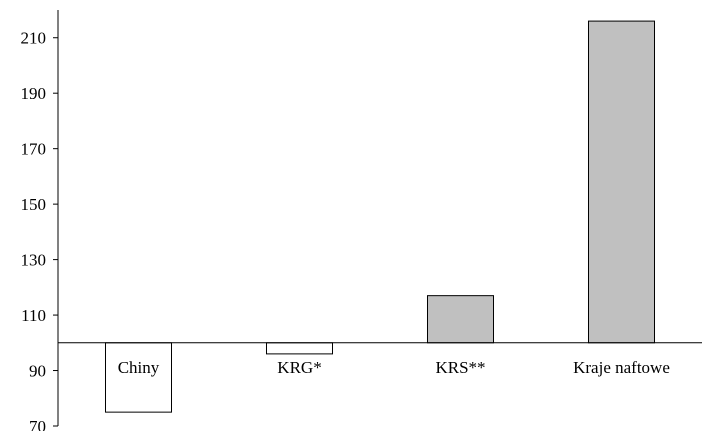 Image resolution: width=702 pixels, height=431 pixels. Describe the element at coordinates (34, 260) in the screenshot. I see `y-tick-label: 130` at that location.